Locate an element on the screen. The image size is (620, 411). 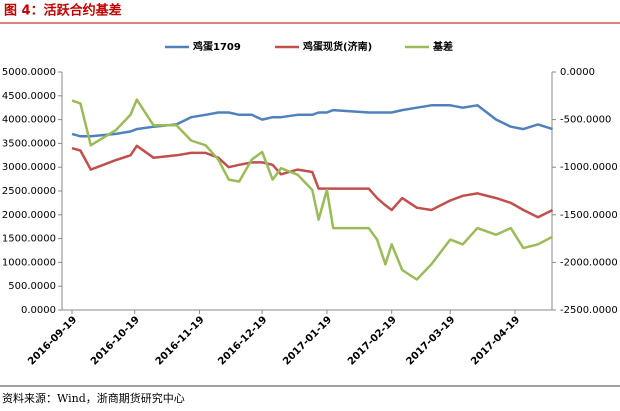
legend-label: 基差 is located at coordinates (442, 46).